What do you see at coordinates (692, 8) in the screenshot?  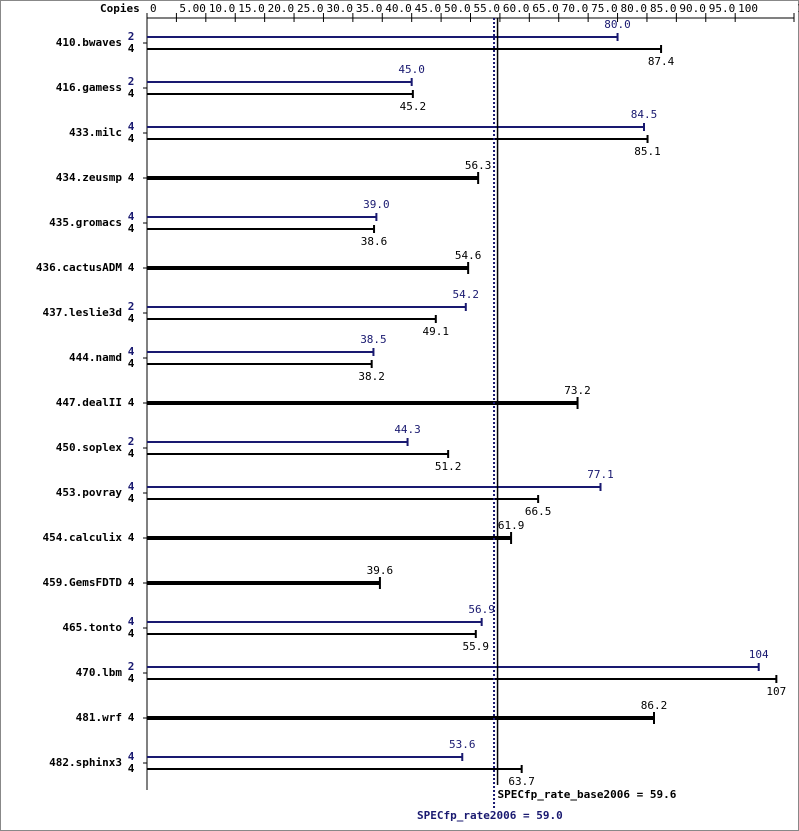 I see `x-tick-label: 90.0` at bounding box center [692, 8].